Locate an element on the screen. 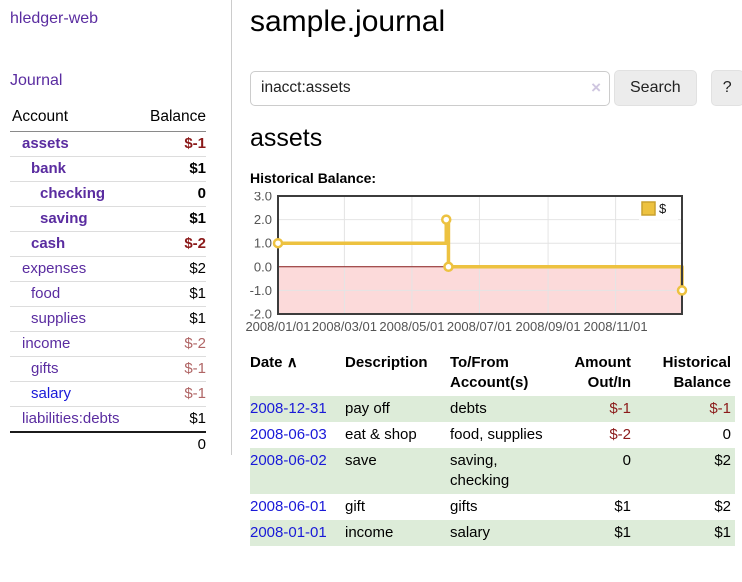 Image resolution: width=742 pixels, height=582 pixels. transaction-balance: $-1 is located at coordinates (685, 409).